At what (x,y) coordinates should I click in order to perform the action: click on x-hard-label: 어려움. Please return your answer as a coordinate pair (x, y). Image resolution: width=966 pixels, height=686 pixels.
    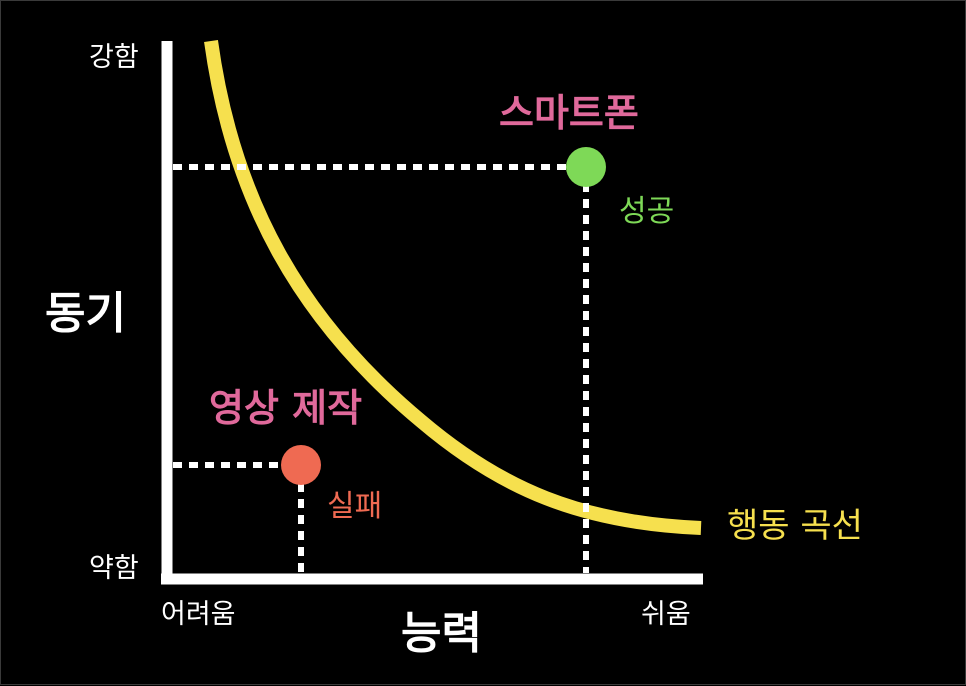
    Looking at the image, I should click on (198, 614).